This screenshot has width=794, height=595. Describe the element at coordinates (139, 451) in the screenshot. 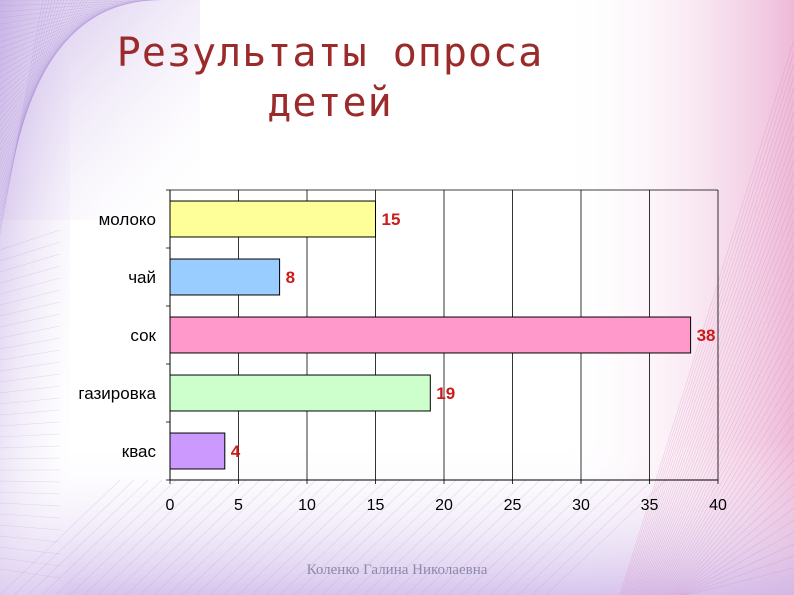

I see `category-label: квас` at that location.